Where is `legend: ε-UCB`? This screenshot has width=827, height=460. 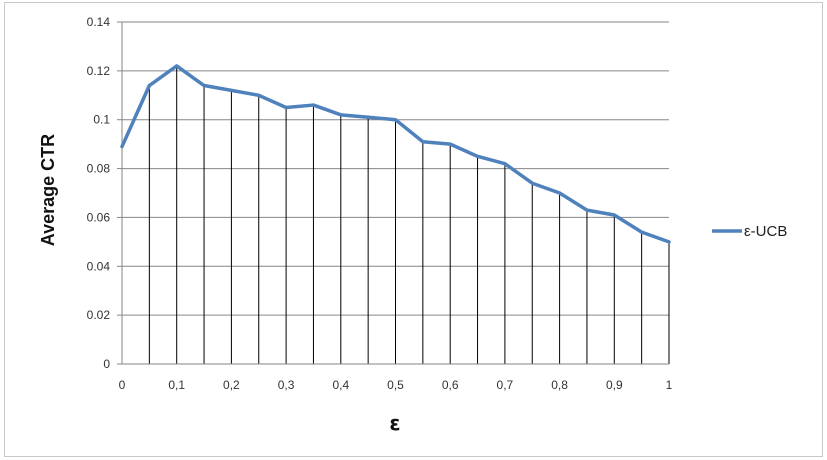 legend: ε-UCB is located at coordinates (749, 231).